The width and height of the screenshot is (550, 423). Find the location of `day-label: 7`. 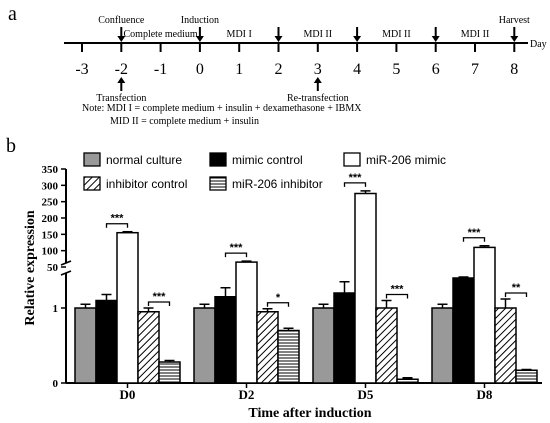

day-label: 7 is located at coordinates (475, 69).